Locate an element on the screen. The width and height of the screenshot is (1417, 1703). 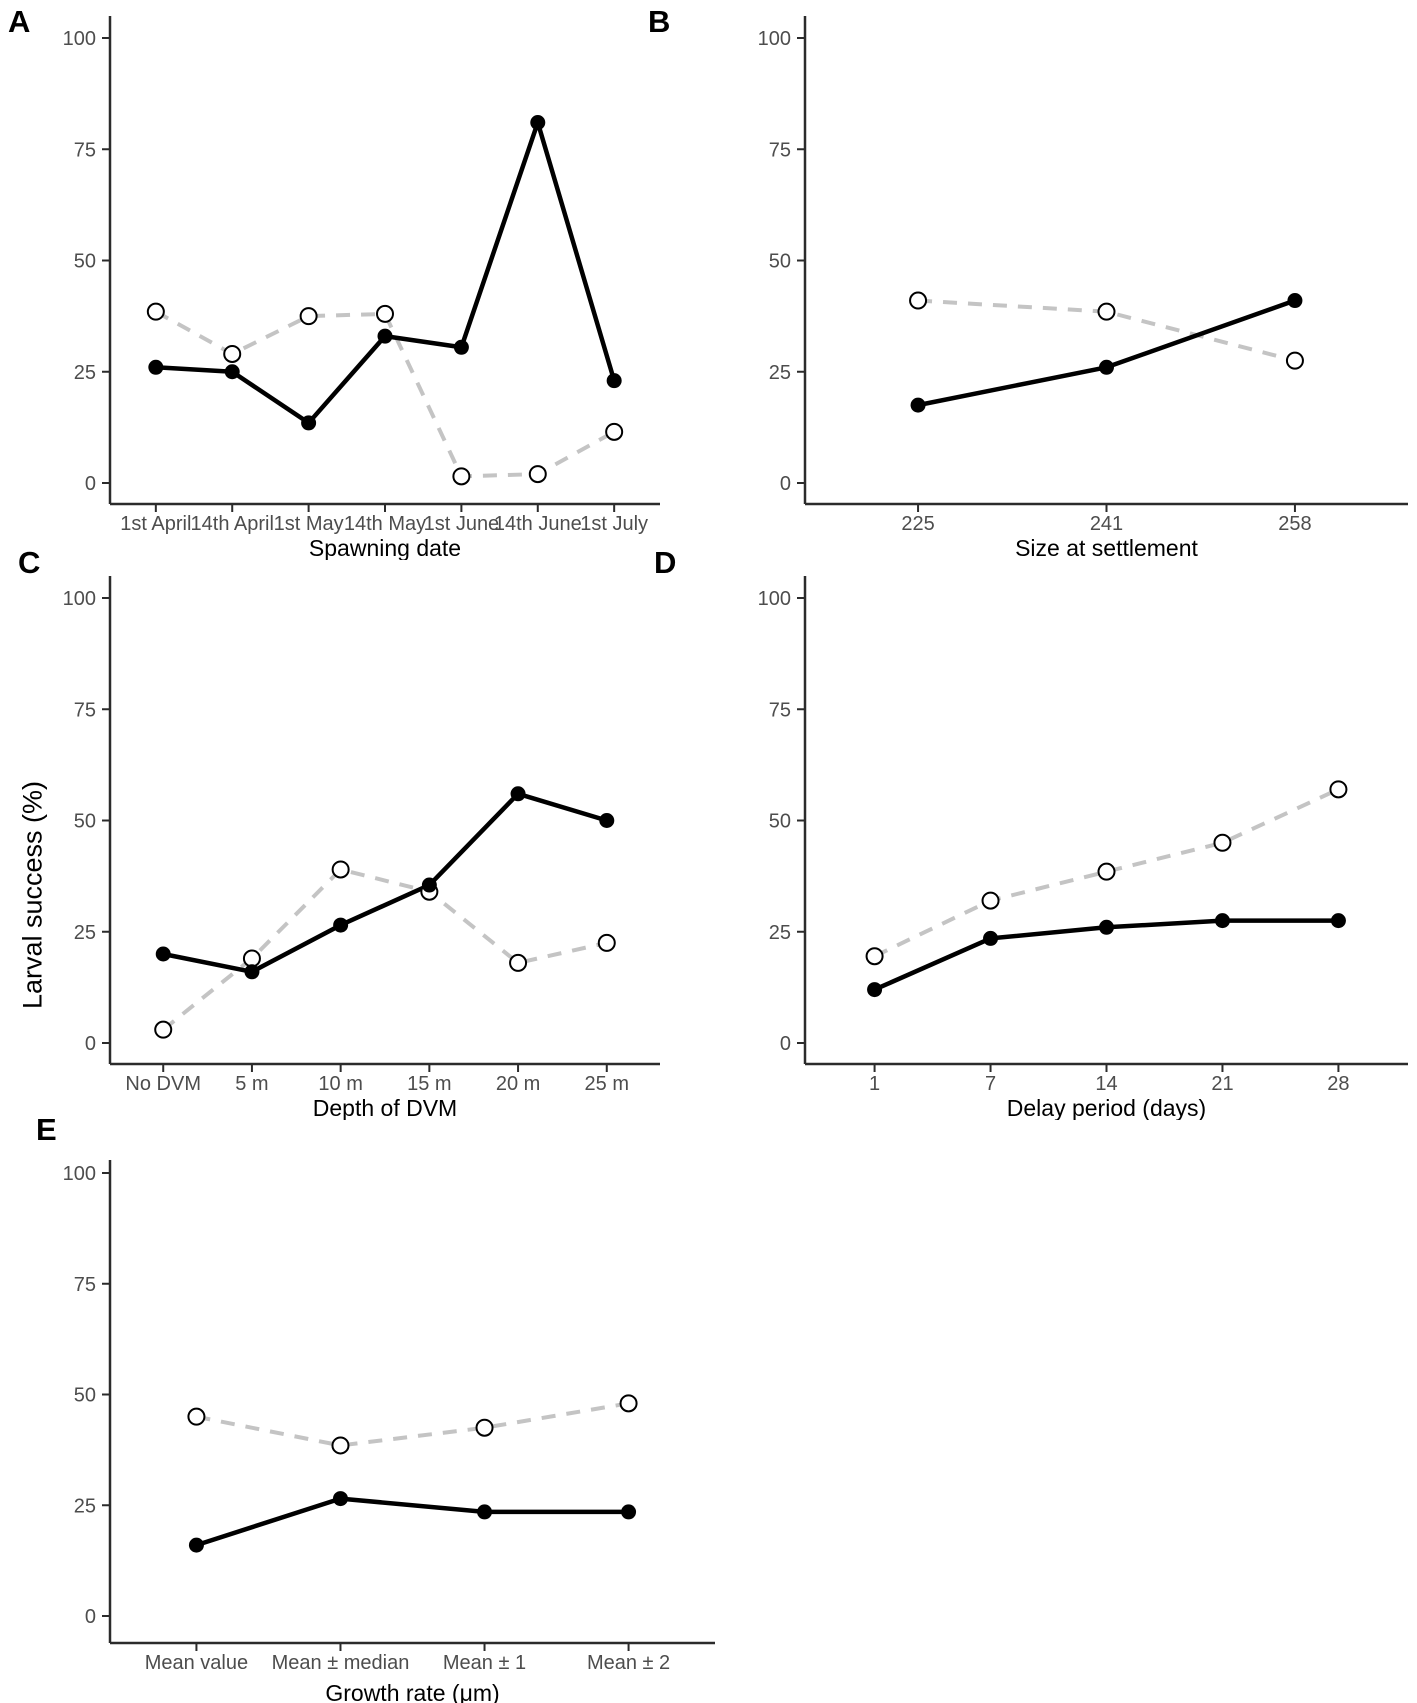
panel-e-letter: E is located at coordinates (46, 1129).